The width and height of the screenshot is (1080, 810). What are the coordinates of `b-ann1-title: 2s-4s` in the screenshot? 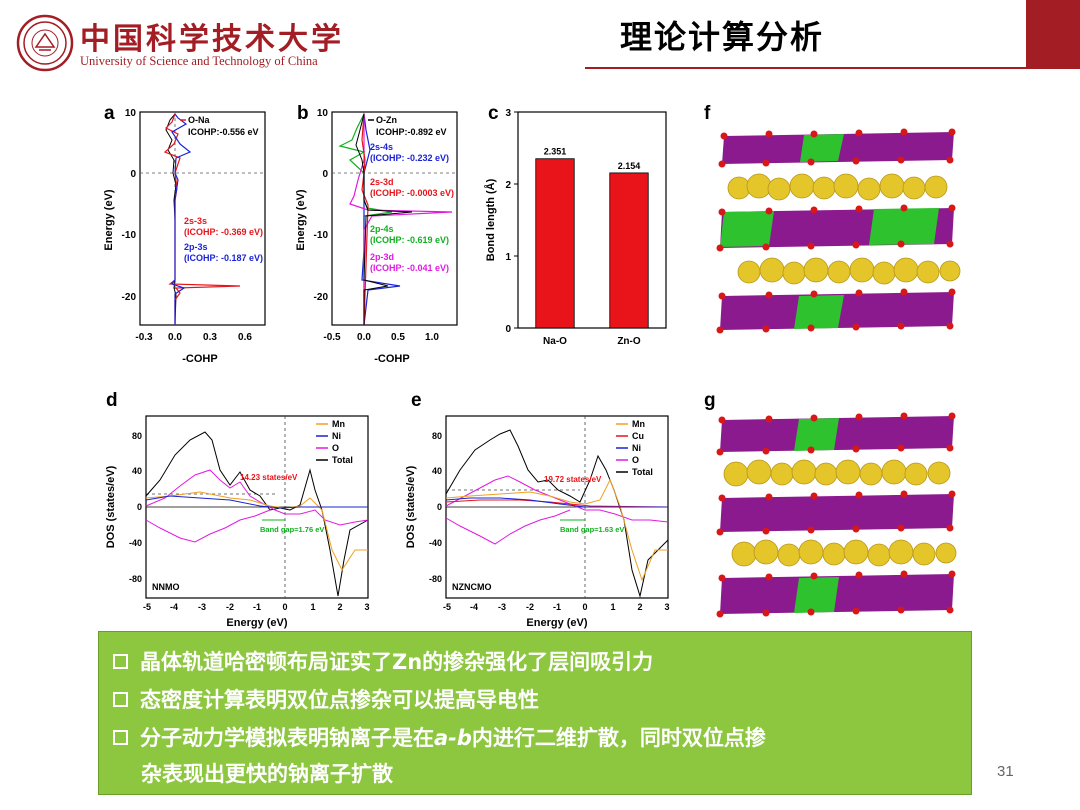 It's located at (381, 147).